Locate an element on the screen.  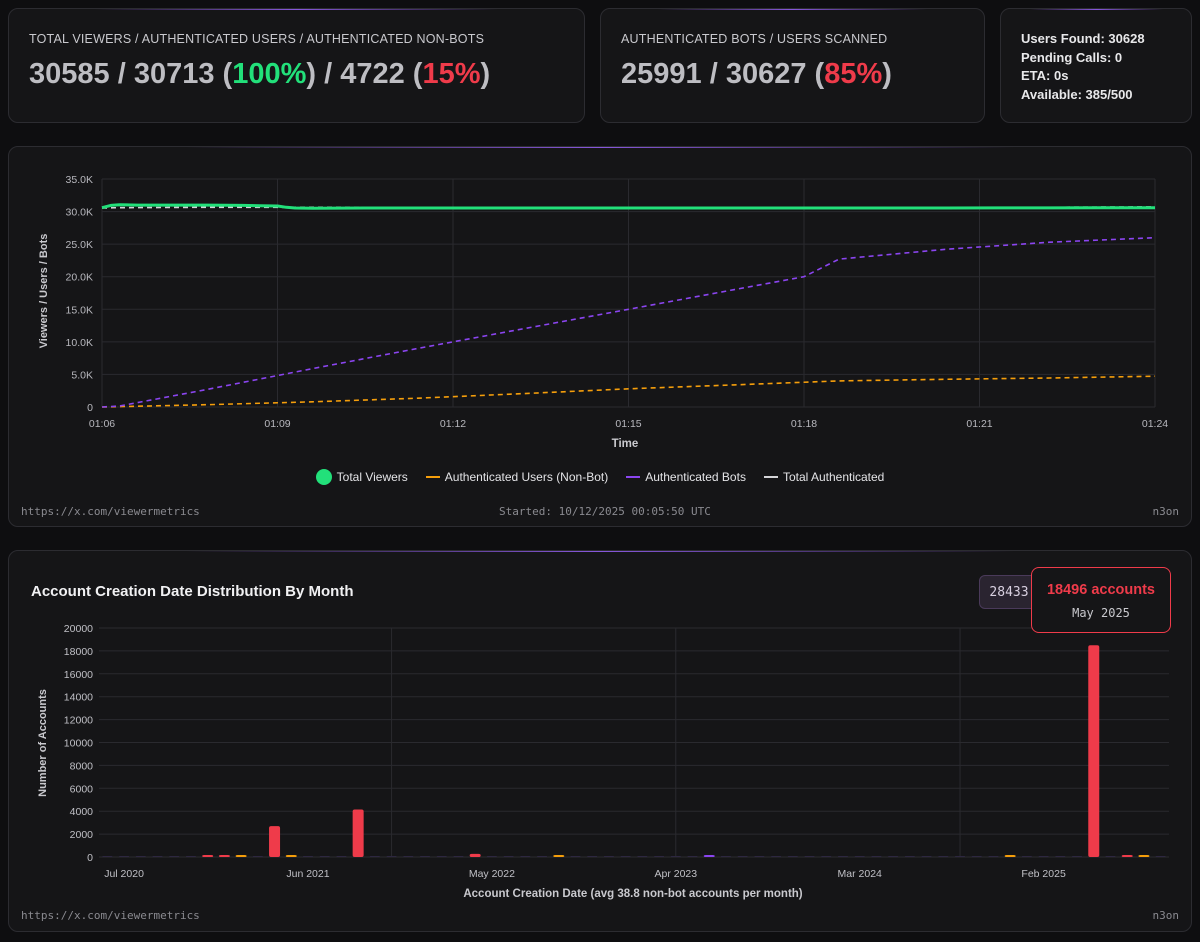
x-tick-label: 01:24 is located at coordinates (1155, 424).